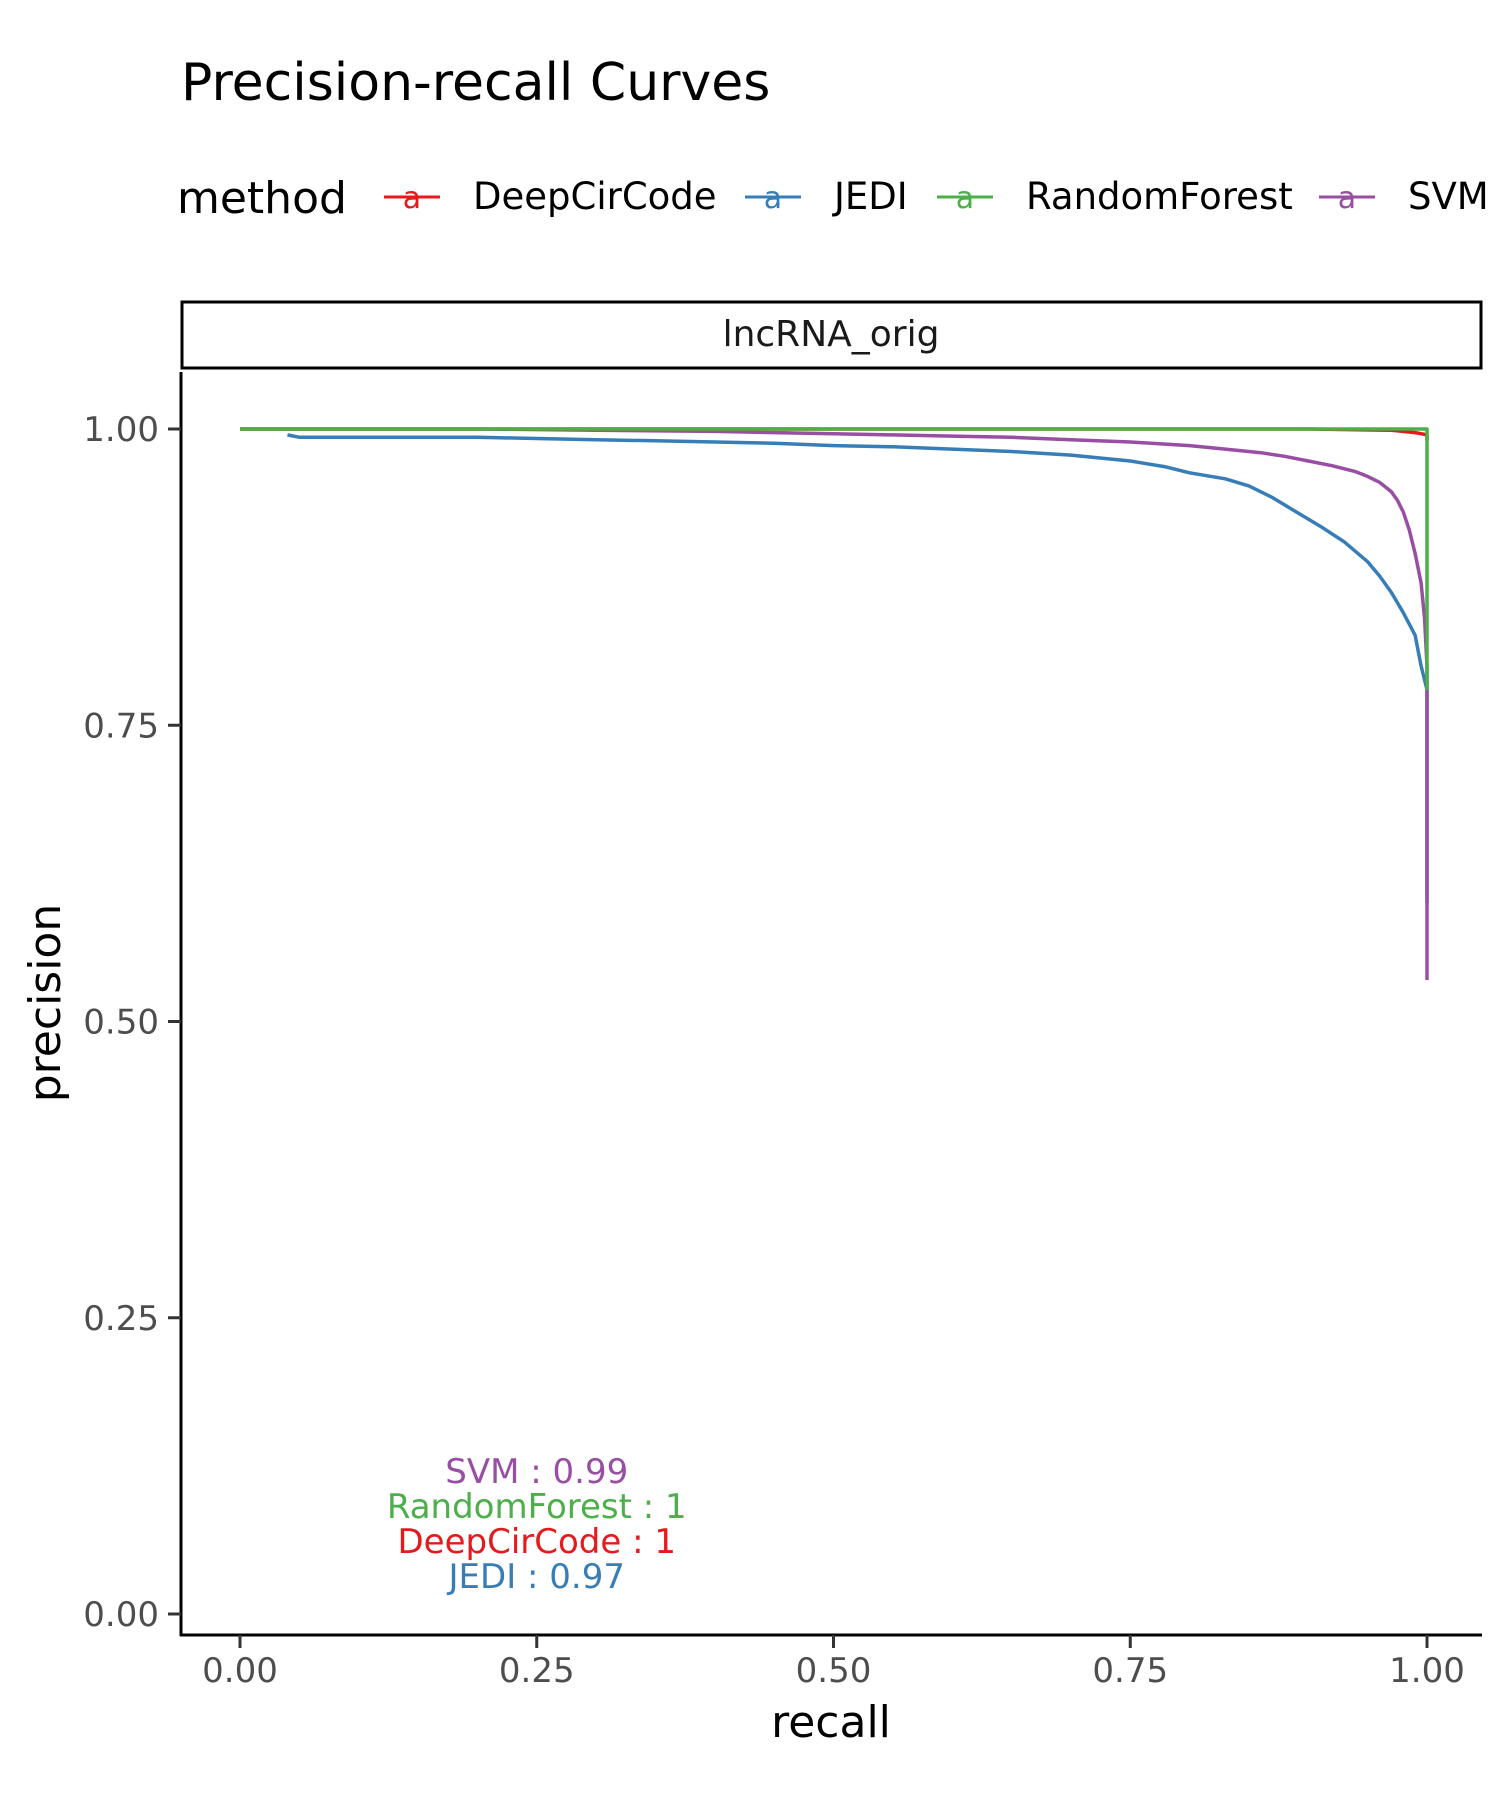 Image resolution: width=1500 pixels, height=1800 pixels. Describe the element at coordinates (1159, 196) in the screenshot. I see `legend-label: RandomForest` at that location.